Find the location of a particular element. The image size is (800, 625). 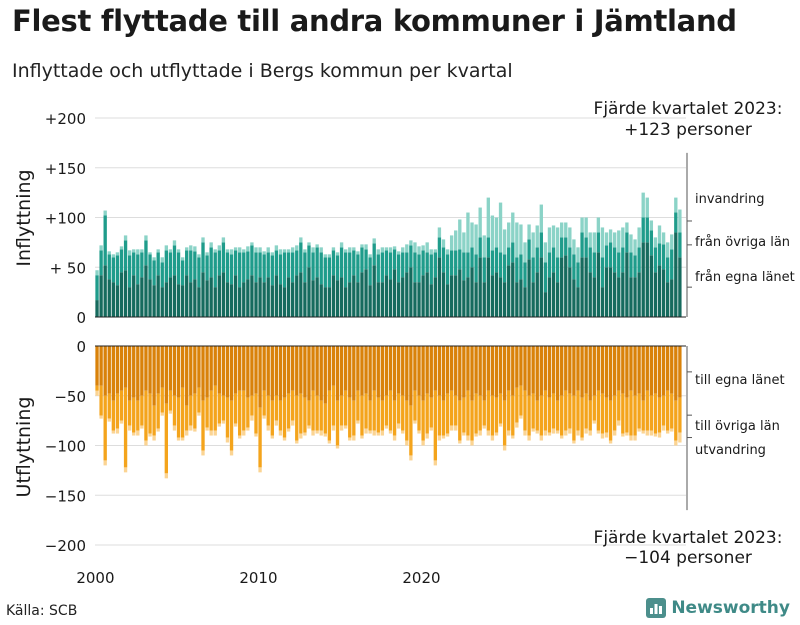

brand-logo: Newsworthy is located at coordinates (718, 608).